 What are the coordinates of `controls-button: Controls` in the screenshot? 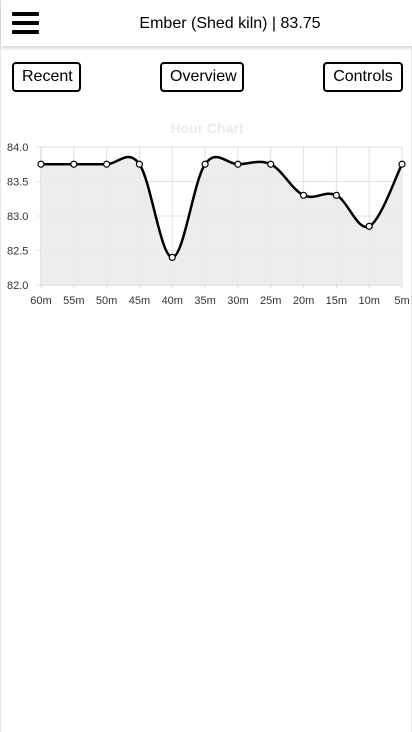 It's located at (363, 77).